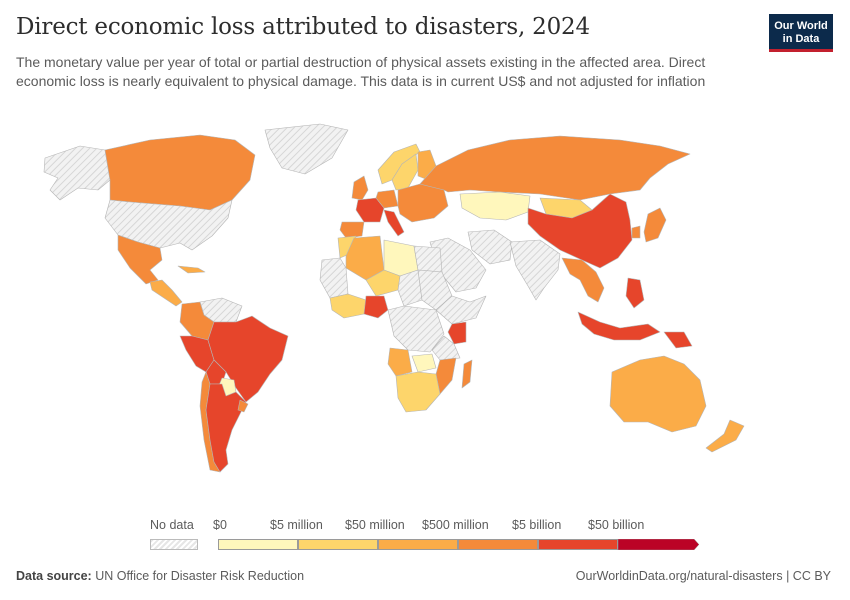 This screenshot has height=600, width=850. What do you see at coordinates (535, 270) in the screenshot?
I see `region-india` at bounding box center [535, 270].